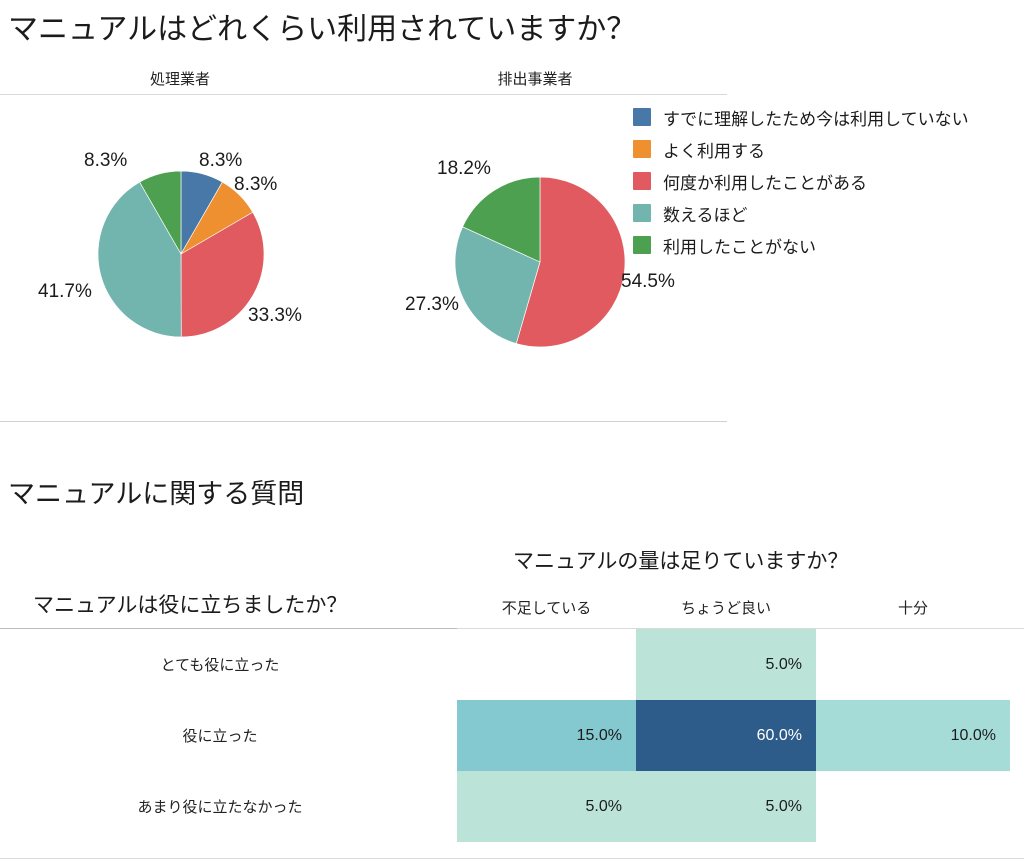  Describe the element at coordinates (363, 421) in the screenshot. I see `section-divider` at that location.